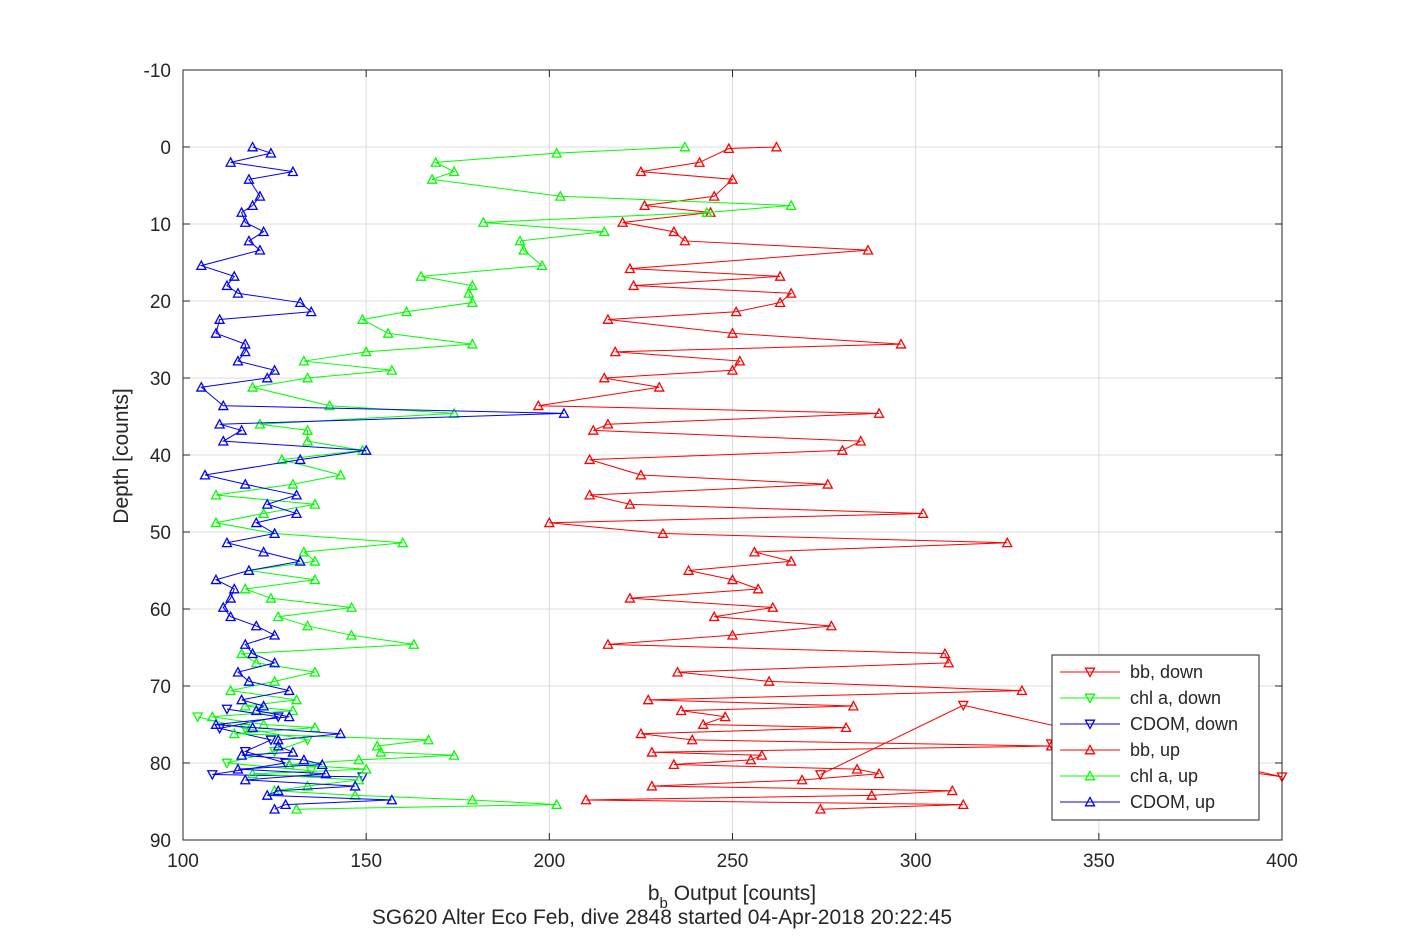  I want to click on x-tick-label: 250, so click(733, 861).